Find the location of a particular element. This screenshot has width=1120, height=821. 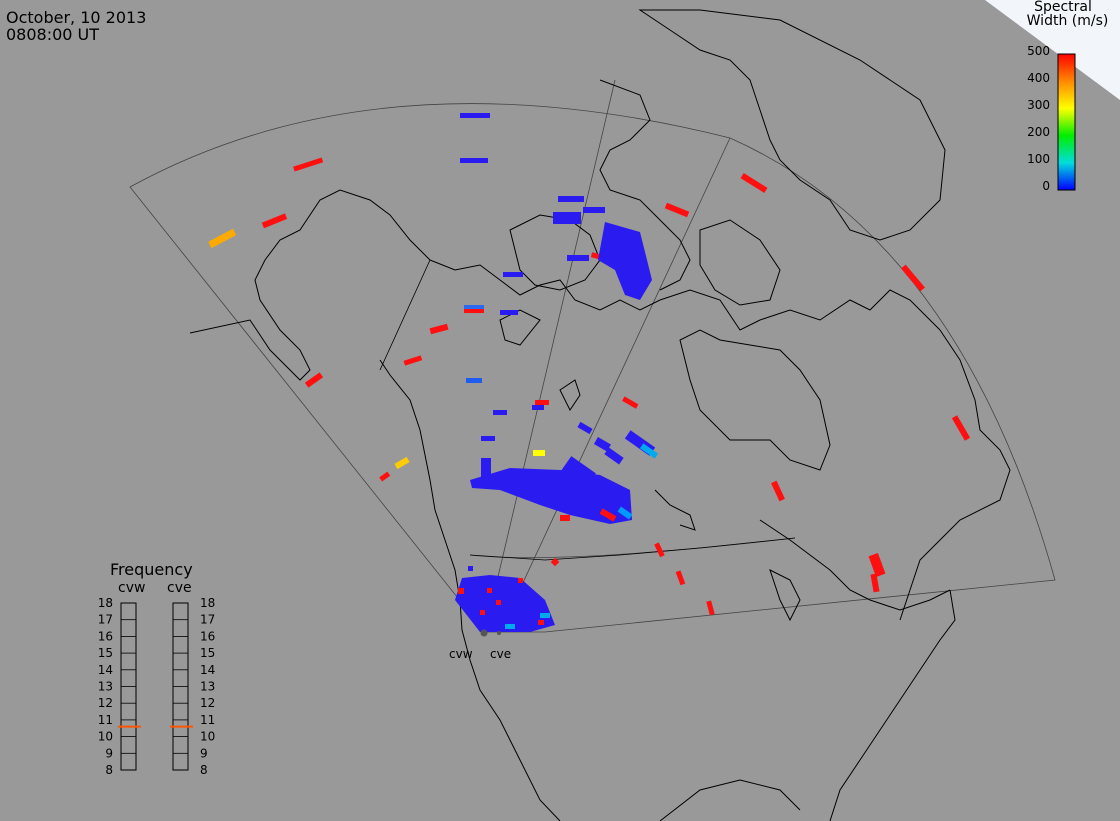

colorbar-title-line1: Spectral is located at coordinates (1063, 7).